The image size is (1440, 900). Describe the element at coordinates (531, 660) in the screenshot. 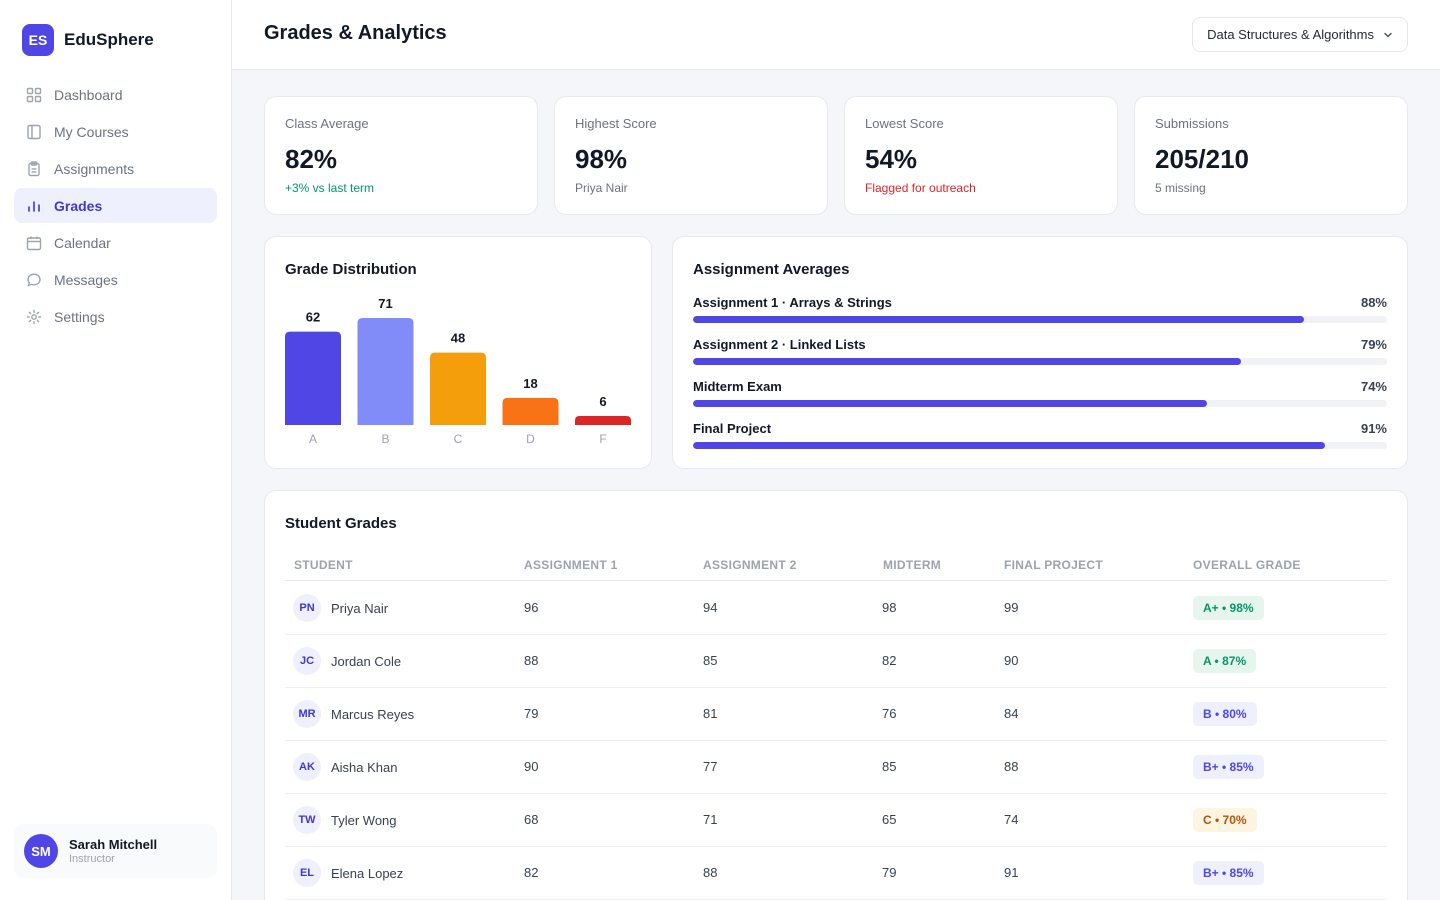

I see `assignment-1-score: 88` at that location.